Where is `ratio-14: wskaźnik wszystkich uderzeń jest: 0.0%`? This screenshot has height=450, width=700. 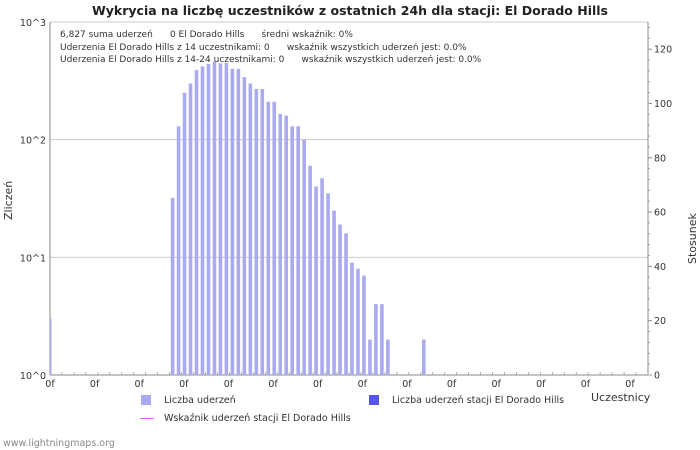
ratio-14: wskaźnik wszystkich uderzeń jest: 0.0% is located at coordinates (376, 48).